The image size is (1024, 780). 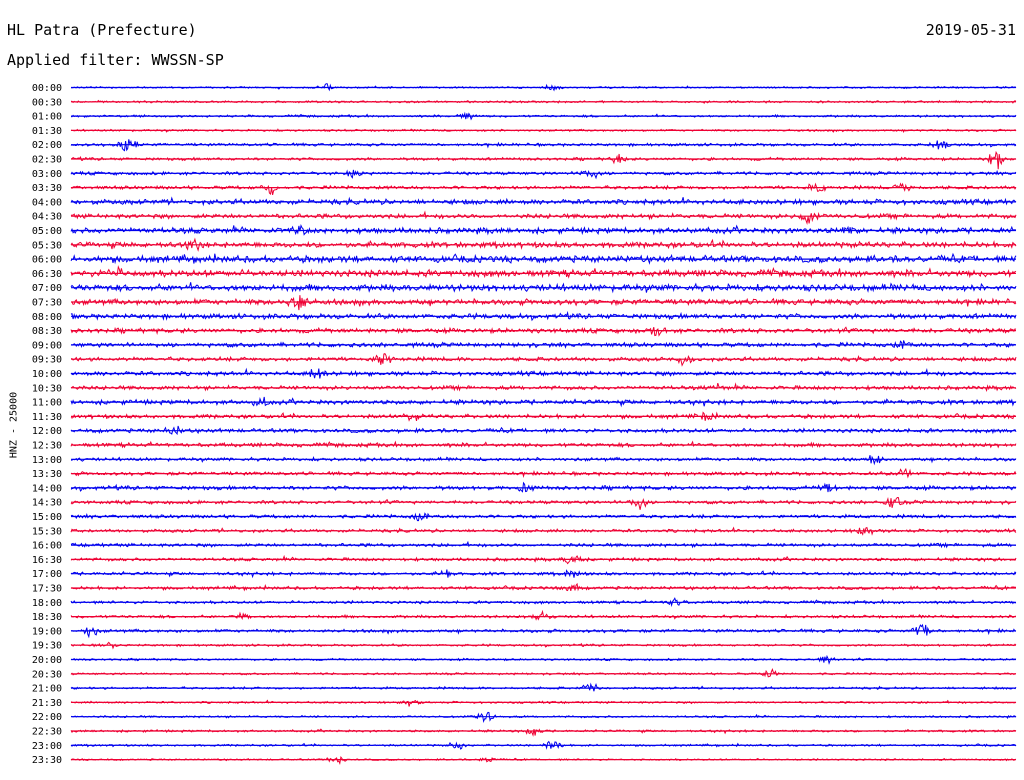 I want to click on time-tick-label: 13:30, so click(x=47, y=474).